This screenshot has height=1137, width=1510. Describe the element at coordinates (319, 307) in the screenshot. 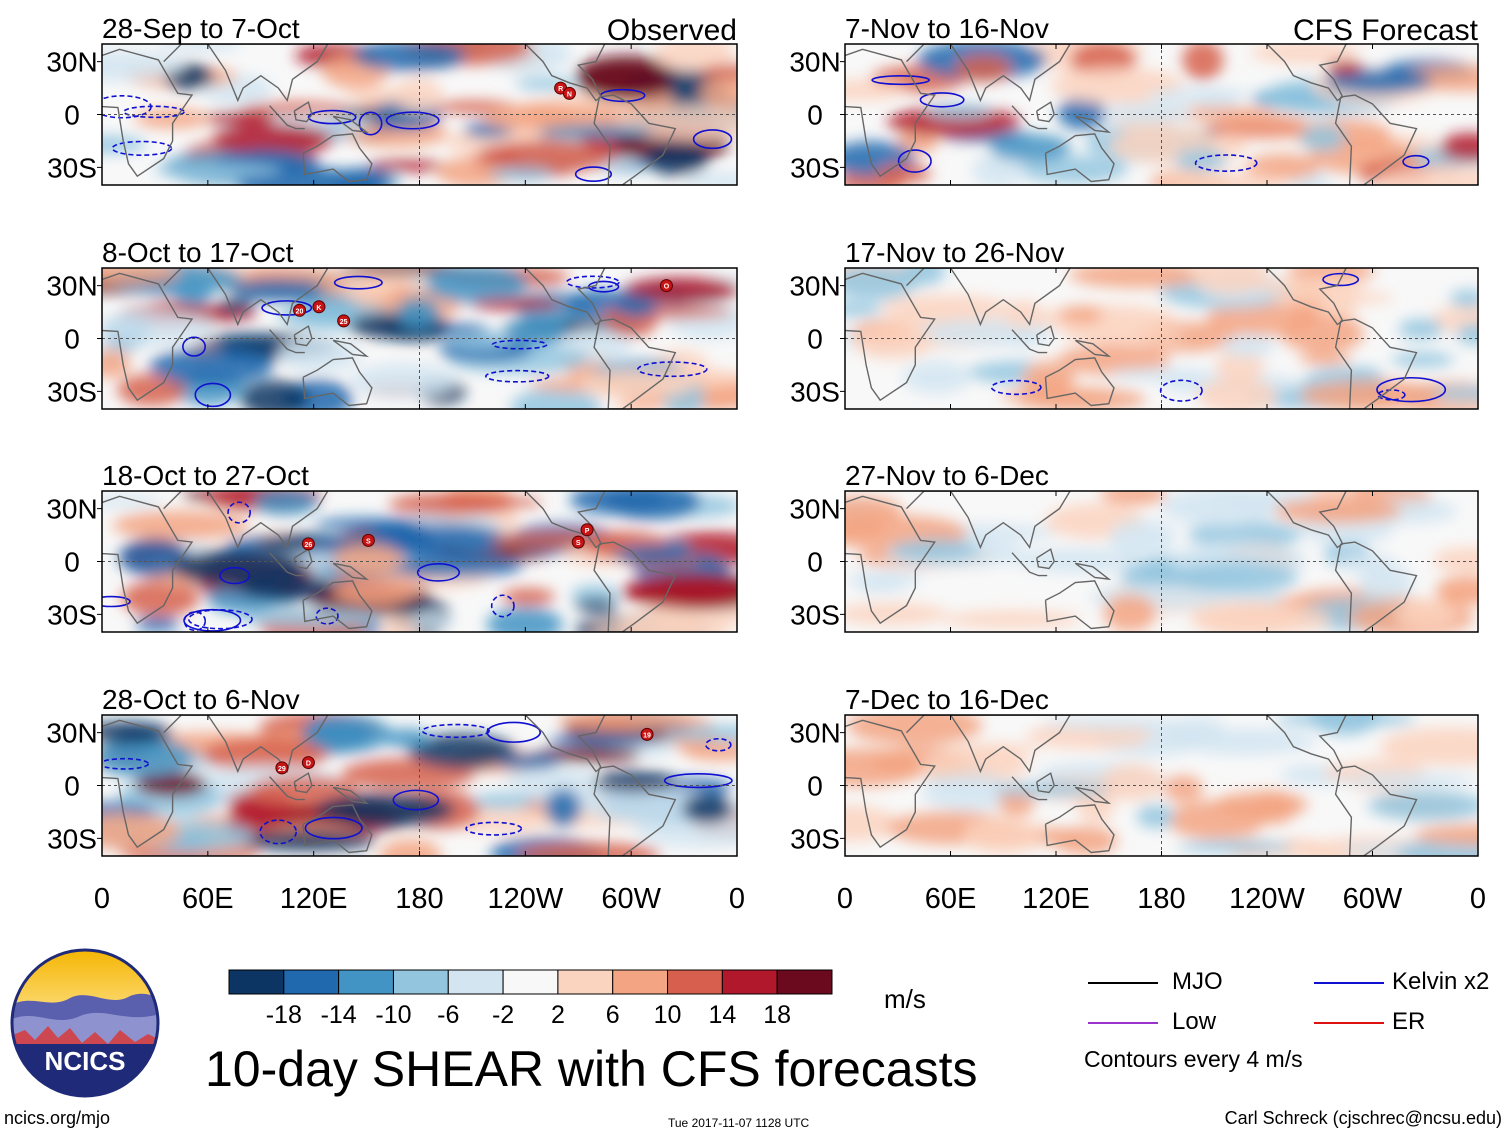

I see `storm-marker: K` at that location.